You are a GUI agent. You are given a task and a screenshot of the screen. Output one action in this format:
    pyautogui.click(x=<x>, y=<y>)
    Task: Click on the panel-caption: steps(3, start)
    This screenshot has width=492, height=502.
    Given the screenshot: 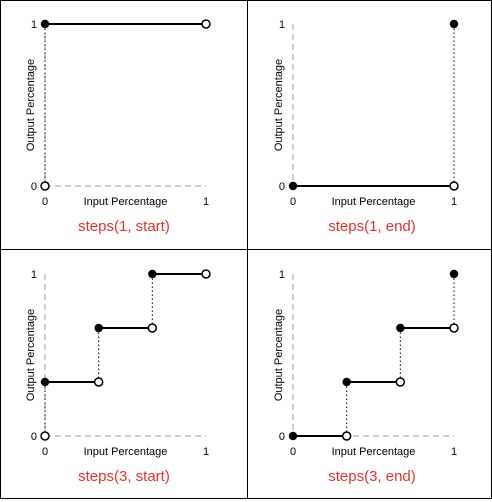 What is the action you would take?
    pyautogui.click(x=124, y=476)
    